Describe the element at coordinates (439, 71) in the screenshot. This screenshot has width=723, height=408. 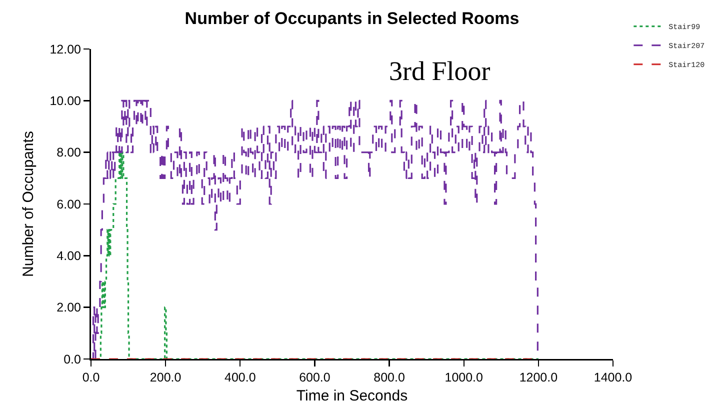
I see `annotation: 3rd Floor` at that location.